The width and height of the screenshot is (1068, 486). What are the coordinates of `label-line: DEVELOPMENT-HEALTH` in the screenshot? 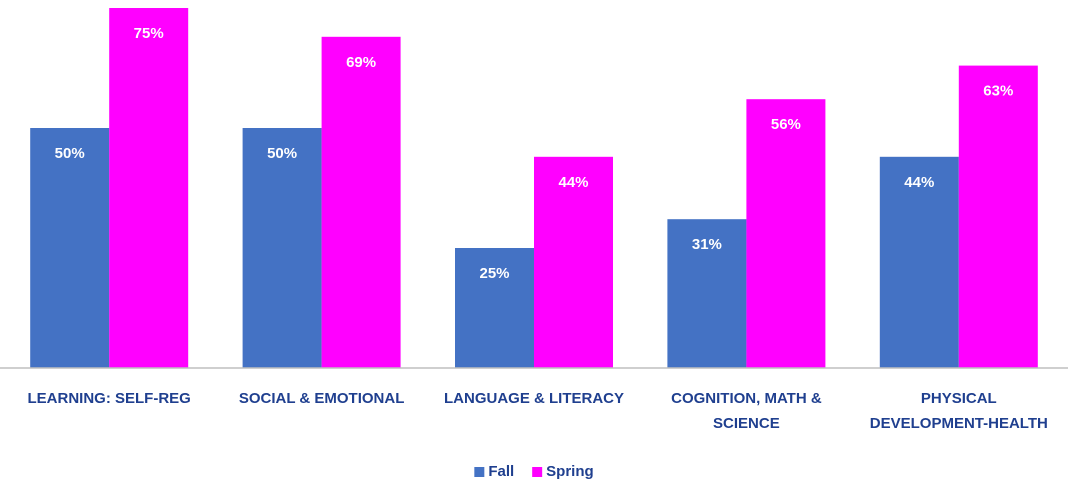 It's located at (959, 423).